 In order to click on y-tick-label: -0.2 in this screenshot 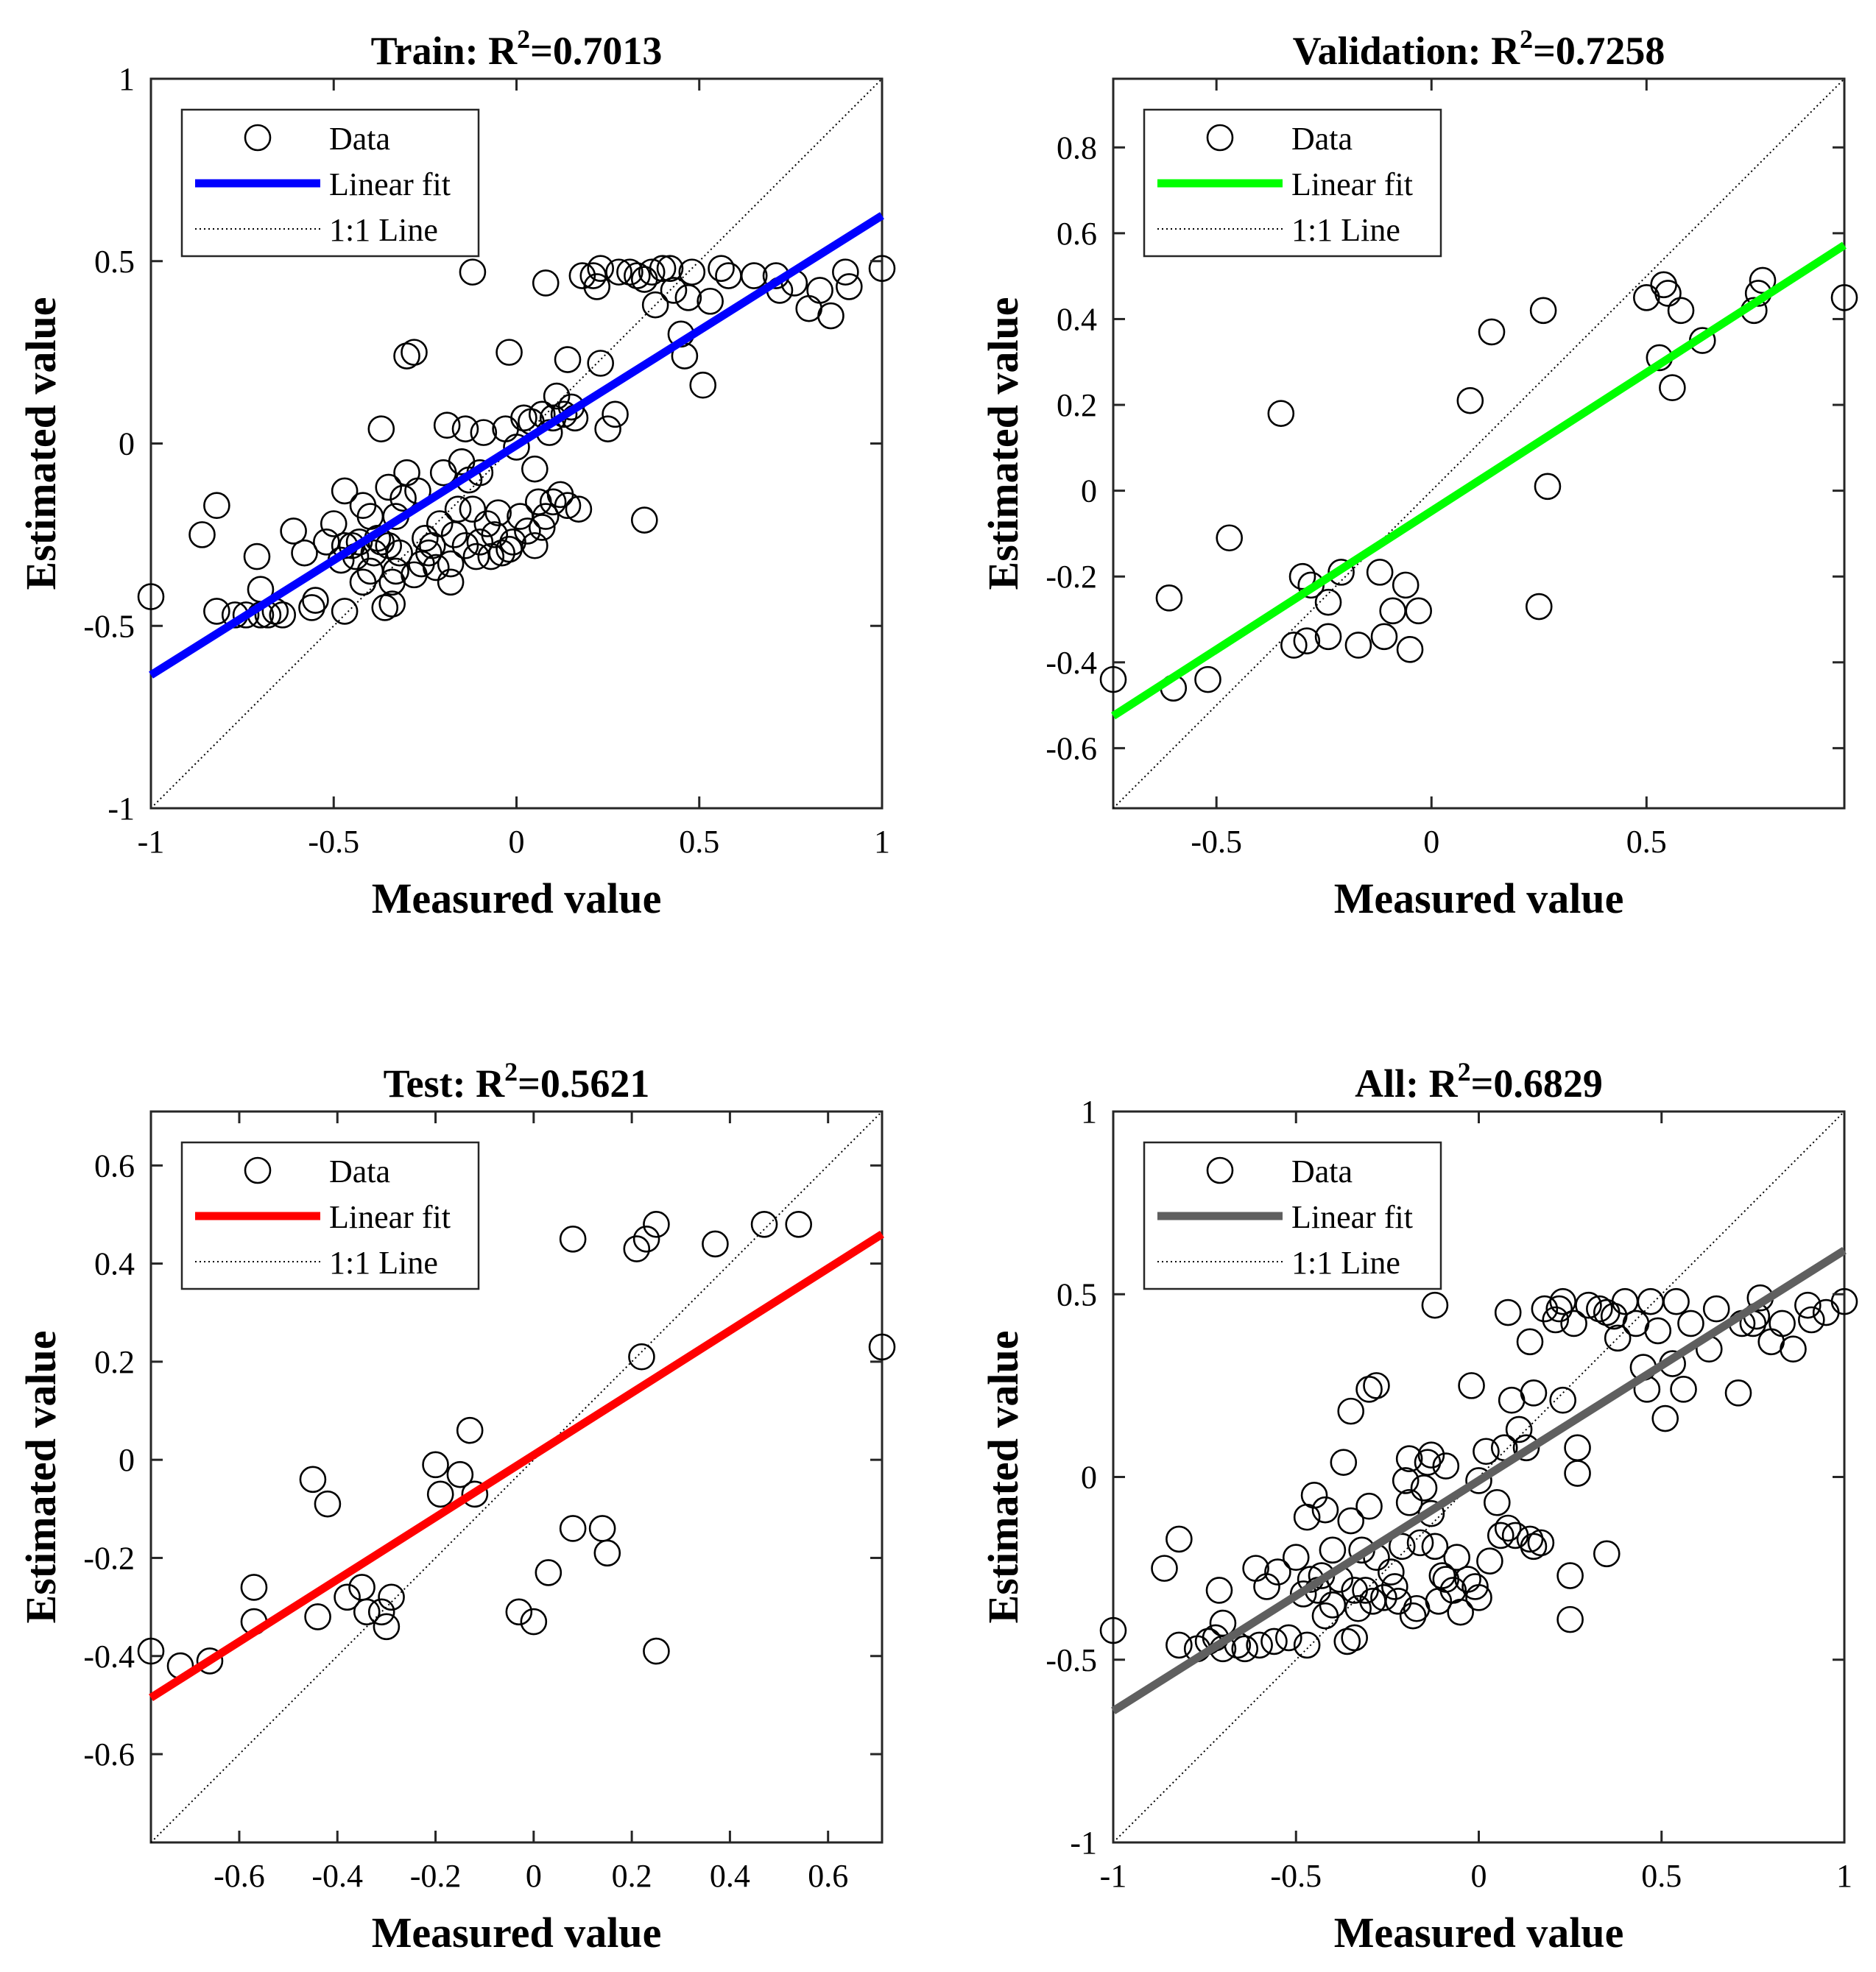, I will do `click(1071, 577)`.